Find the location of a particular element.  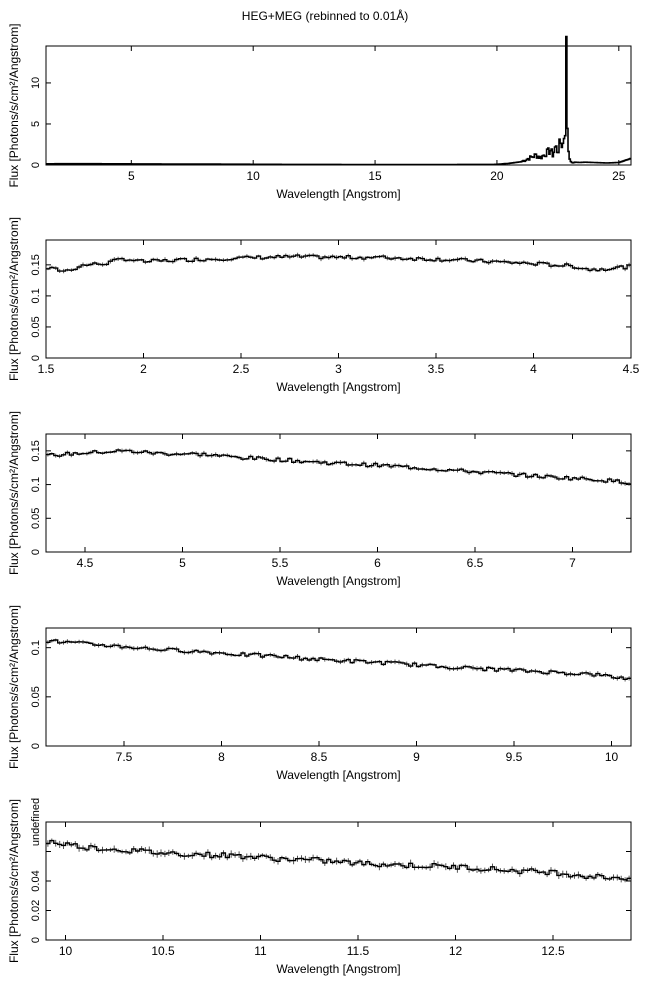

x-tick-label: 20 is located at coordinates (497, 176).